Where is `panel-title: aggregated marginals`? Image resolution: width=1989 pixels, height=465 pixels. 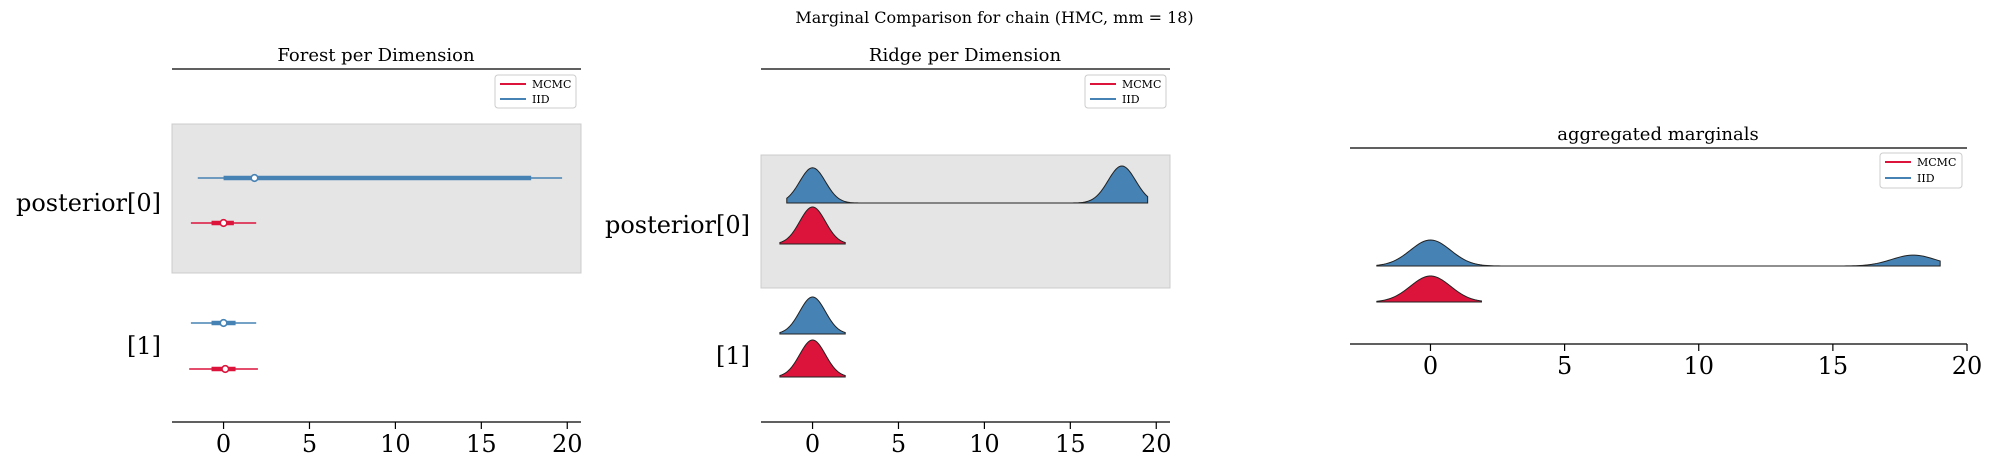 panel-title: aggregated marginals is located at coordinates (1657, 134).